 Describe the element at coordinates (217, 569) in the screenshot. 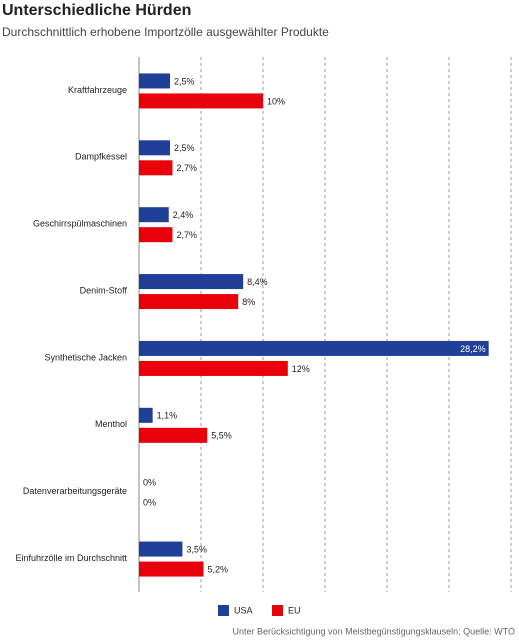

I see `value-label: 5,2%` at that location.